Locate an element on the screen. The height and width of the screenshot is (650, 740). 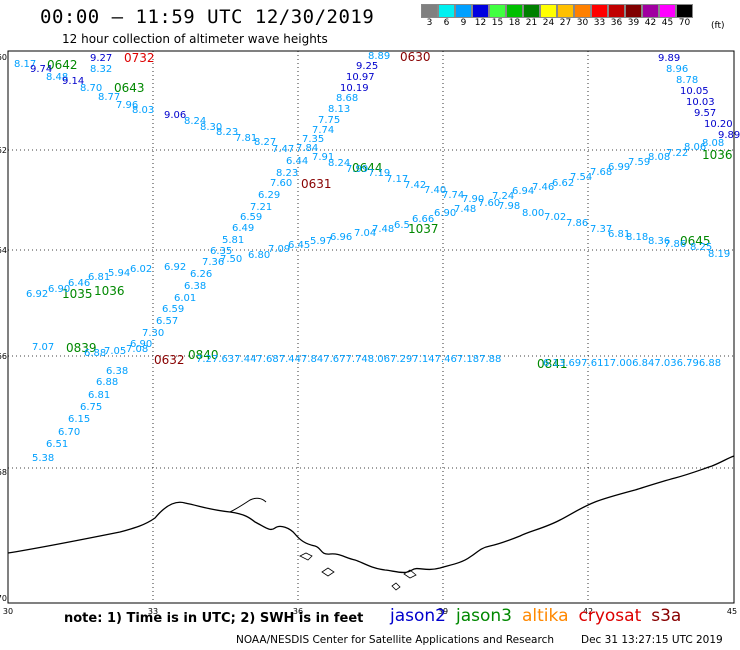
wave-height-label: 8.06 is located at coordinates (695, 147).